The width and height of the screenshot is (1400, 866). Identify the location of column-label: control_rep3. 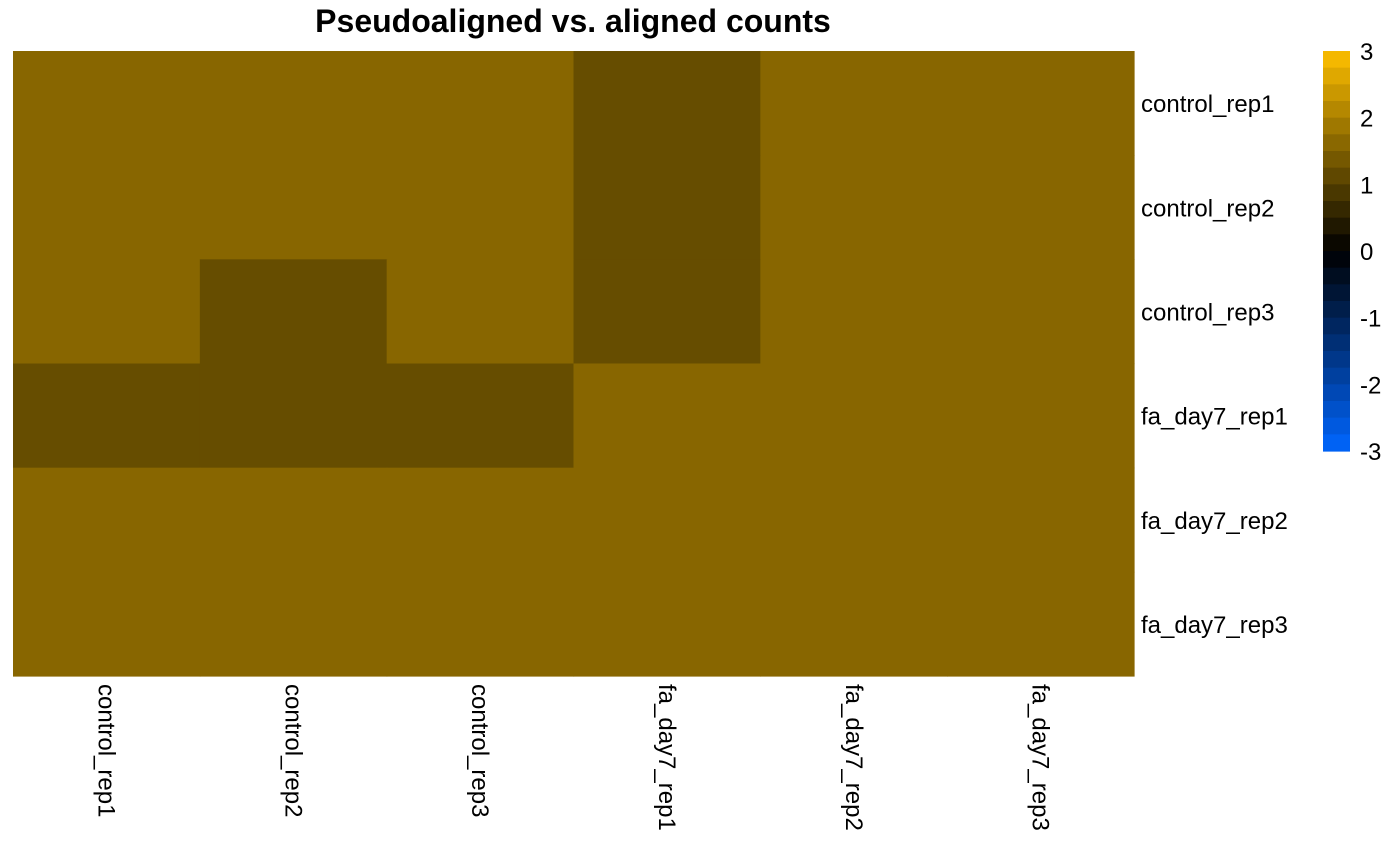
(479, 750).